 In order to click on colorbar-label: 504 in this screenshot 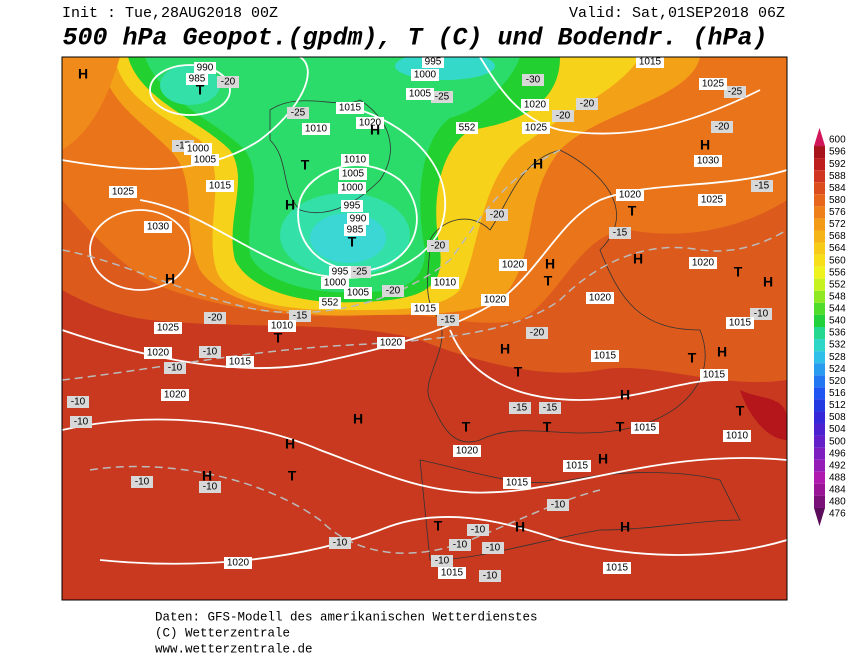, I will do `click(837, 429)`.